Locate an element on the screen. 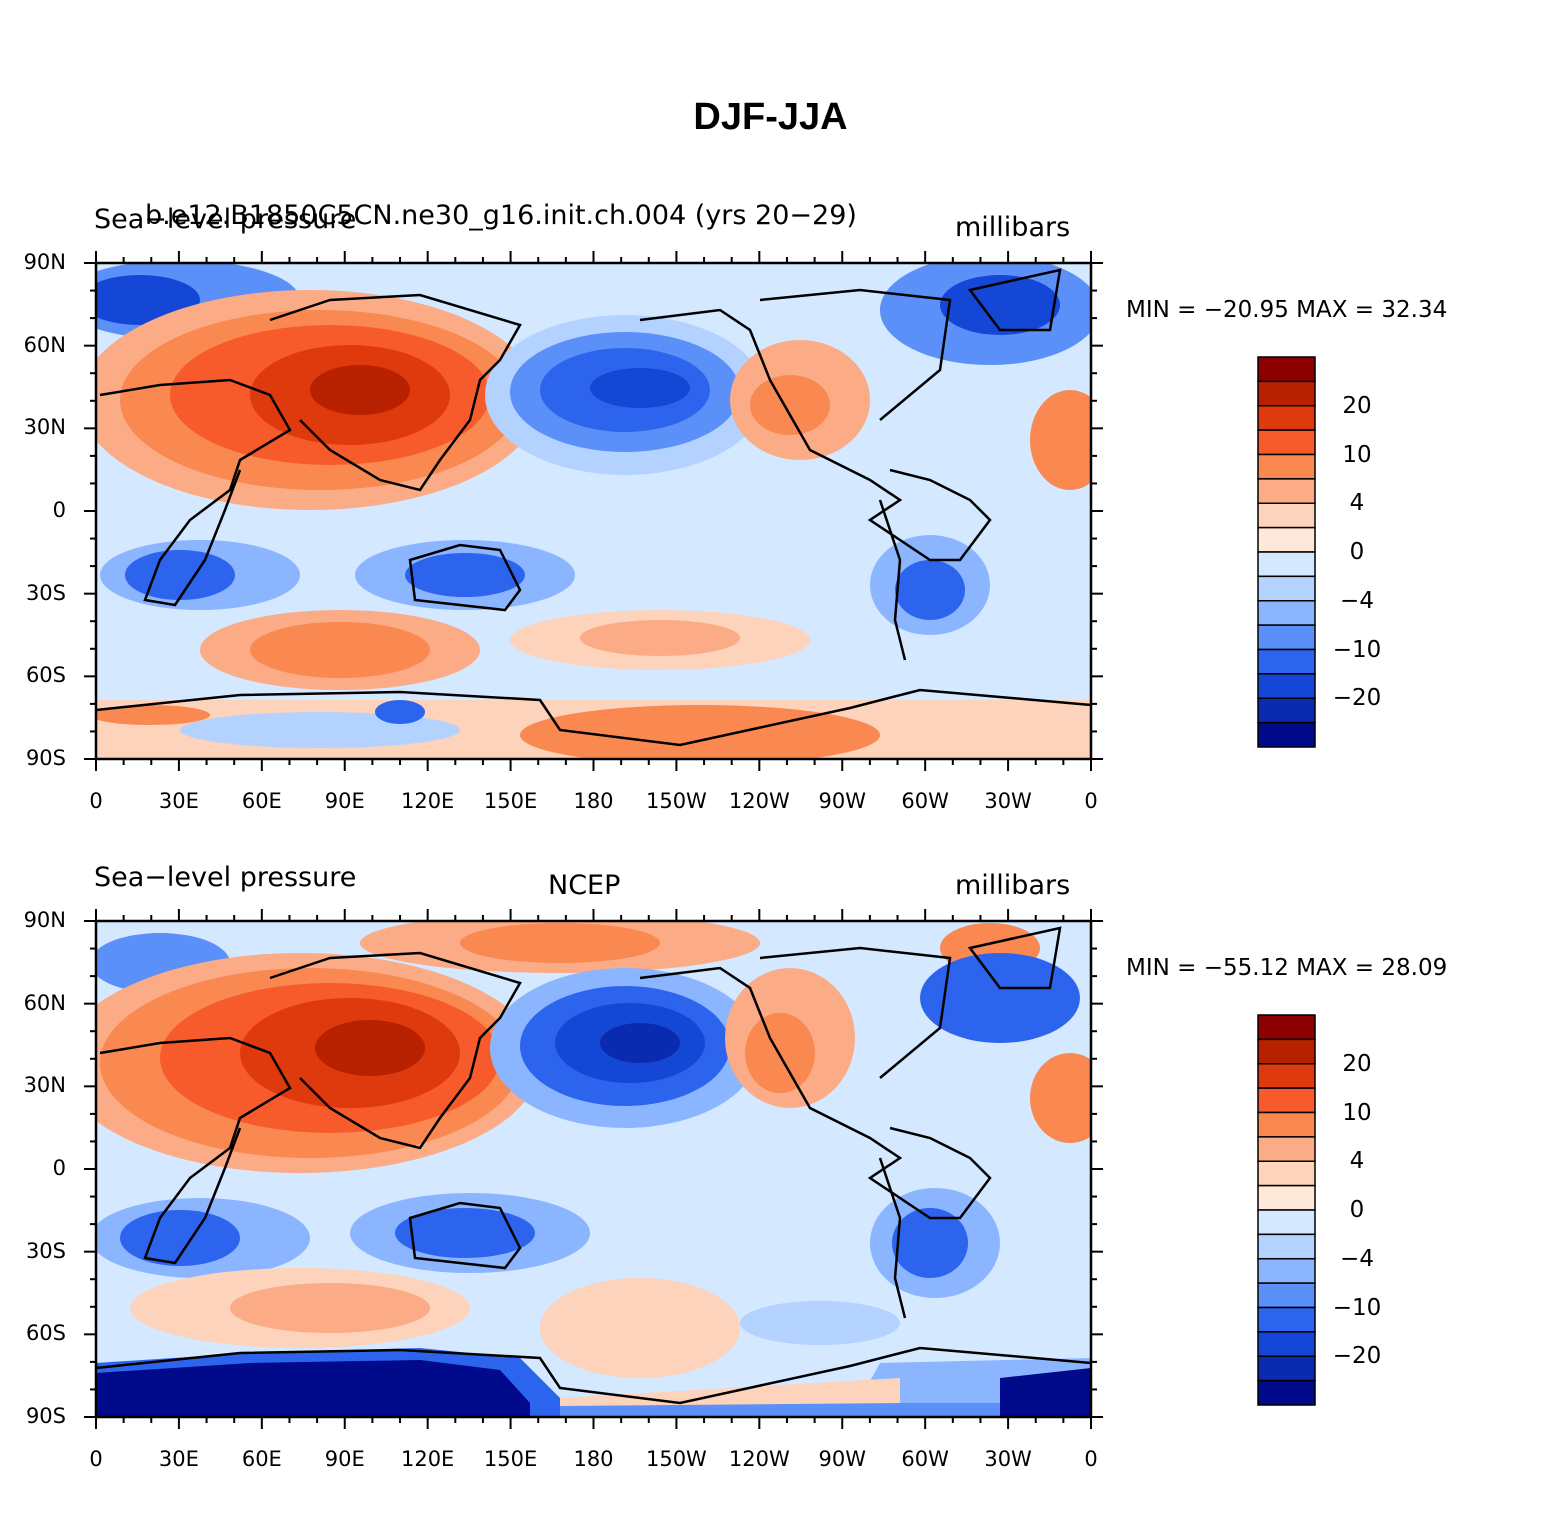 The height and width of the screenshot is (1538, 1541). colorbar-label: −20 is located at coordinates (1357, 698).